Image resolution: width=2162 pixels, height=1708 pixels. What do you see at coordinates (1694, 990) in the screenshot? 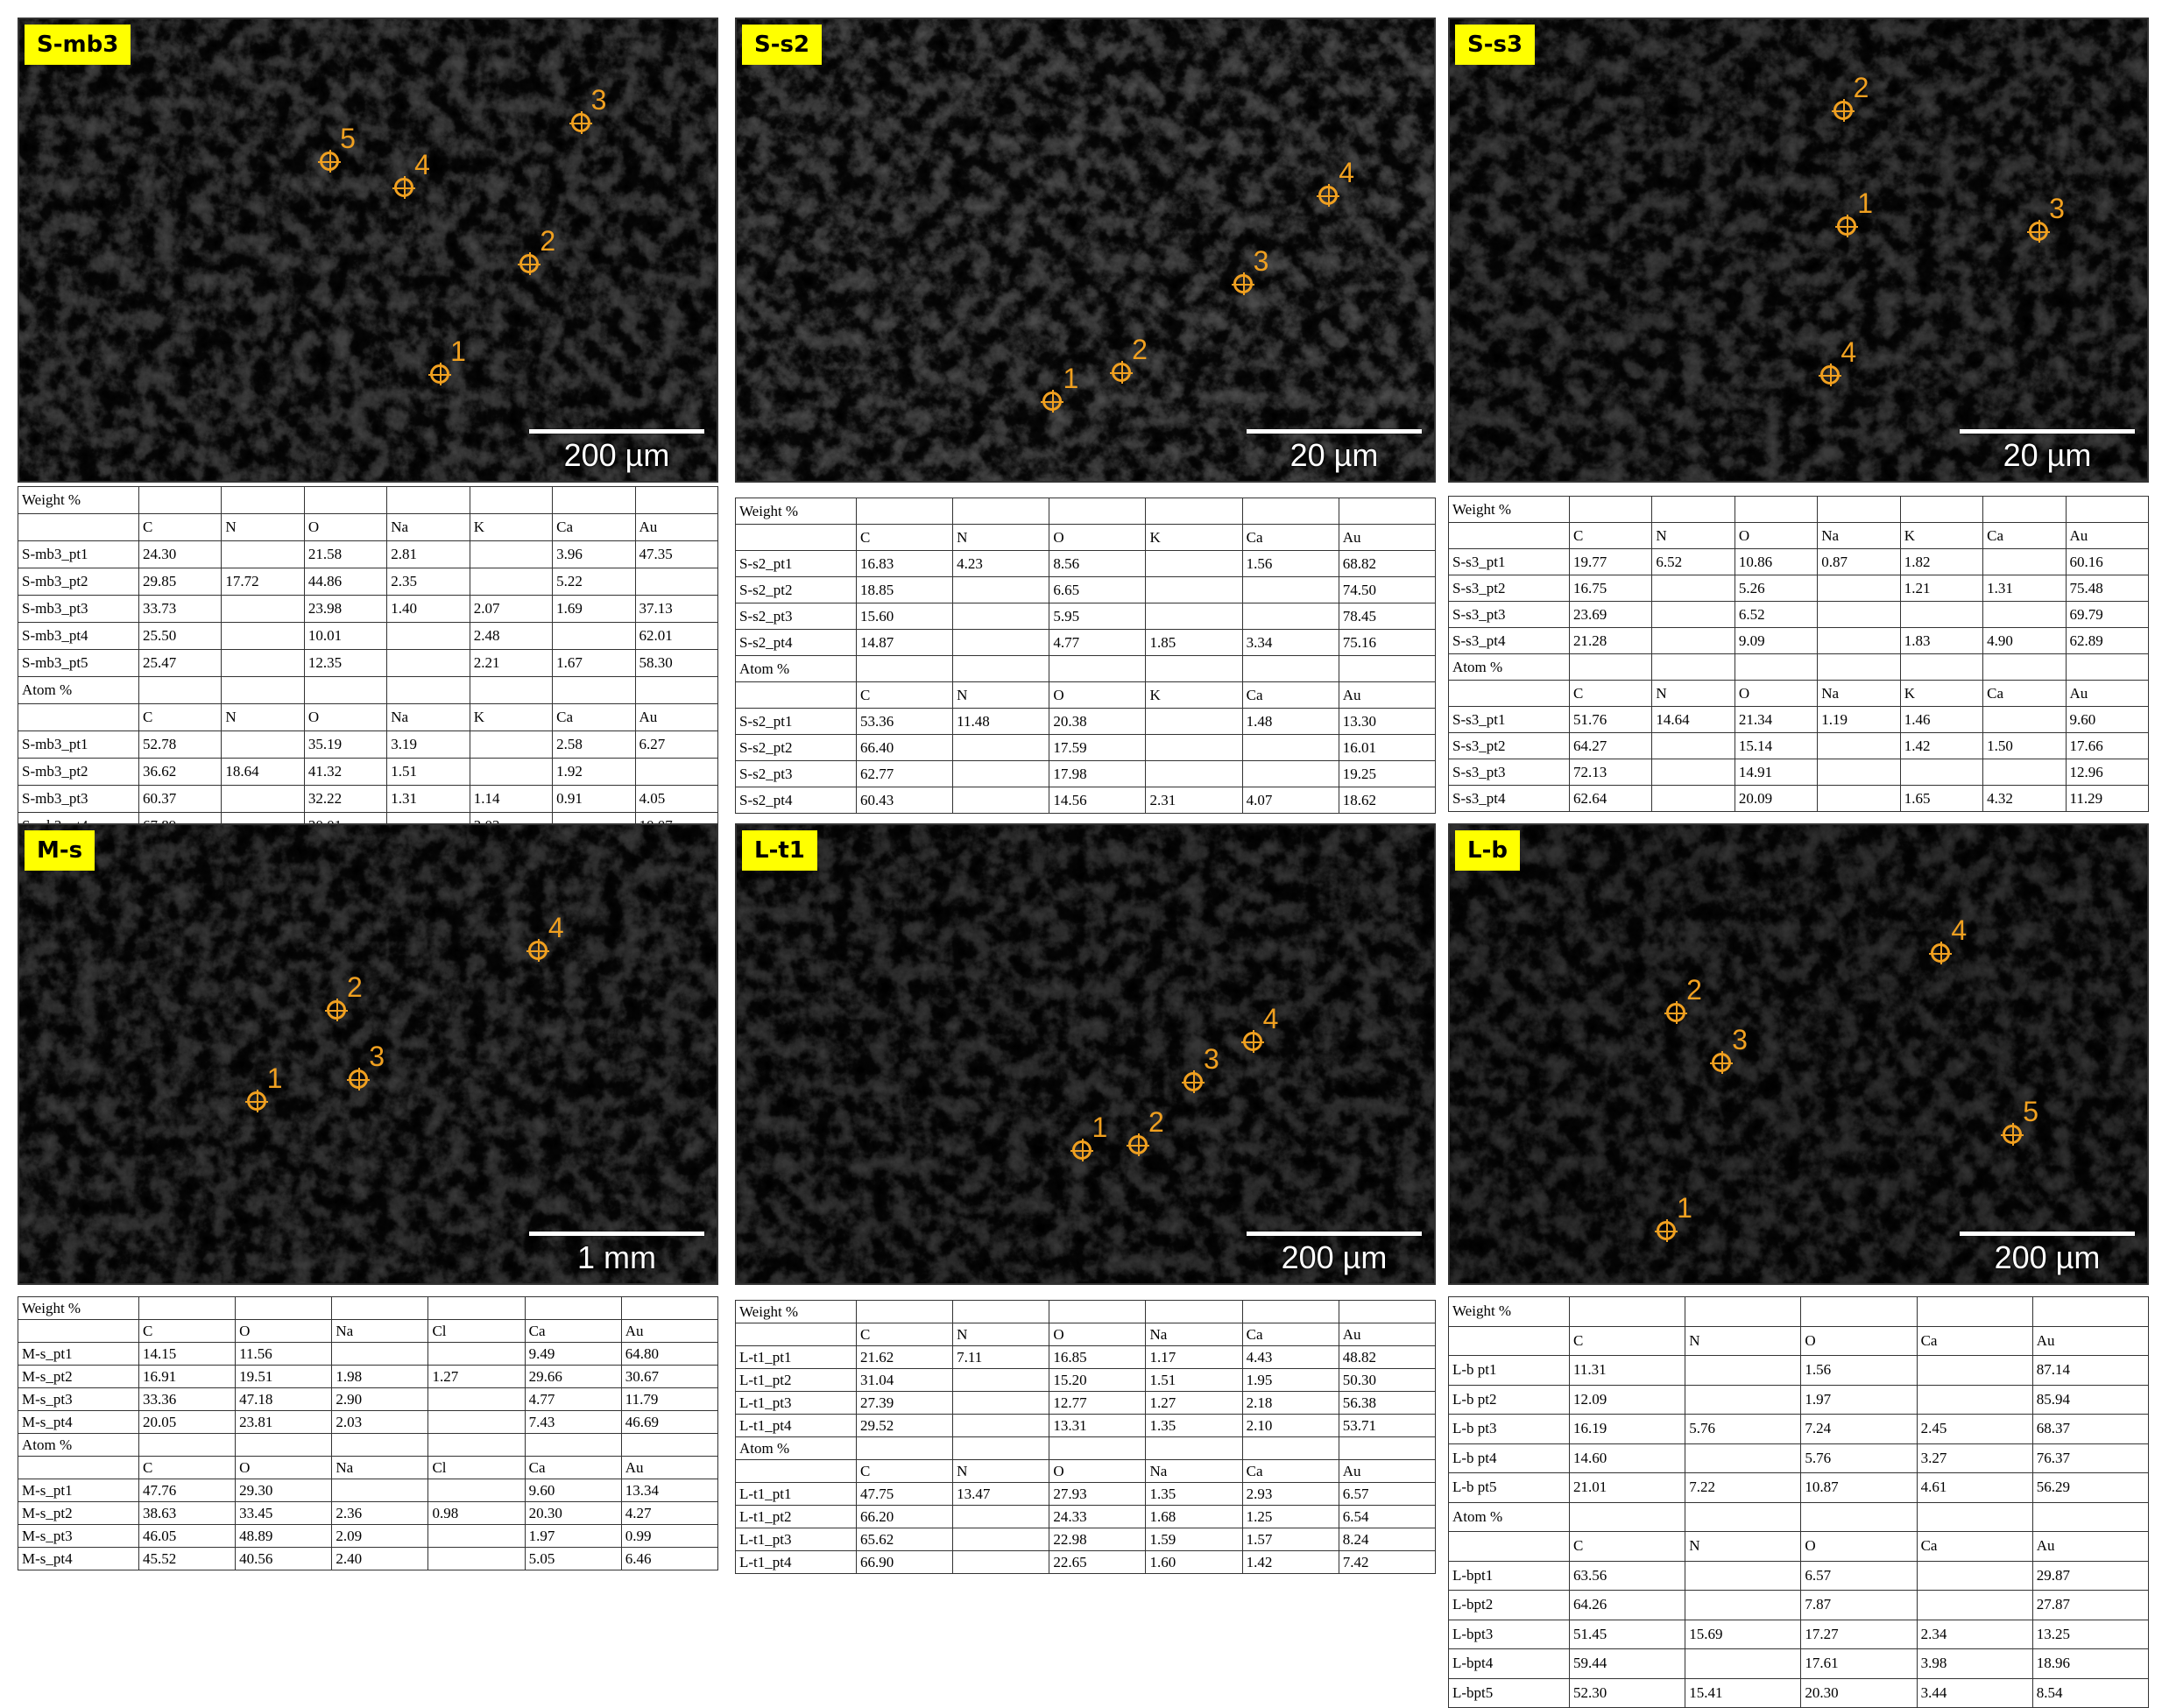
I see `point-number: 2` at bounding box center [1694, 990].